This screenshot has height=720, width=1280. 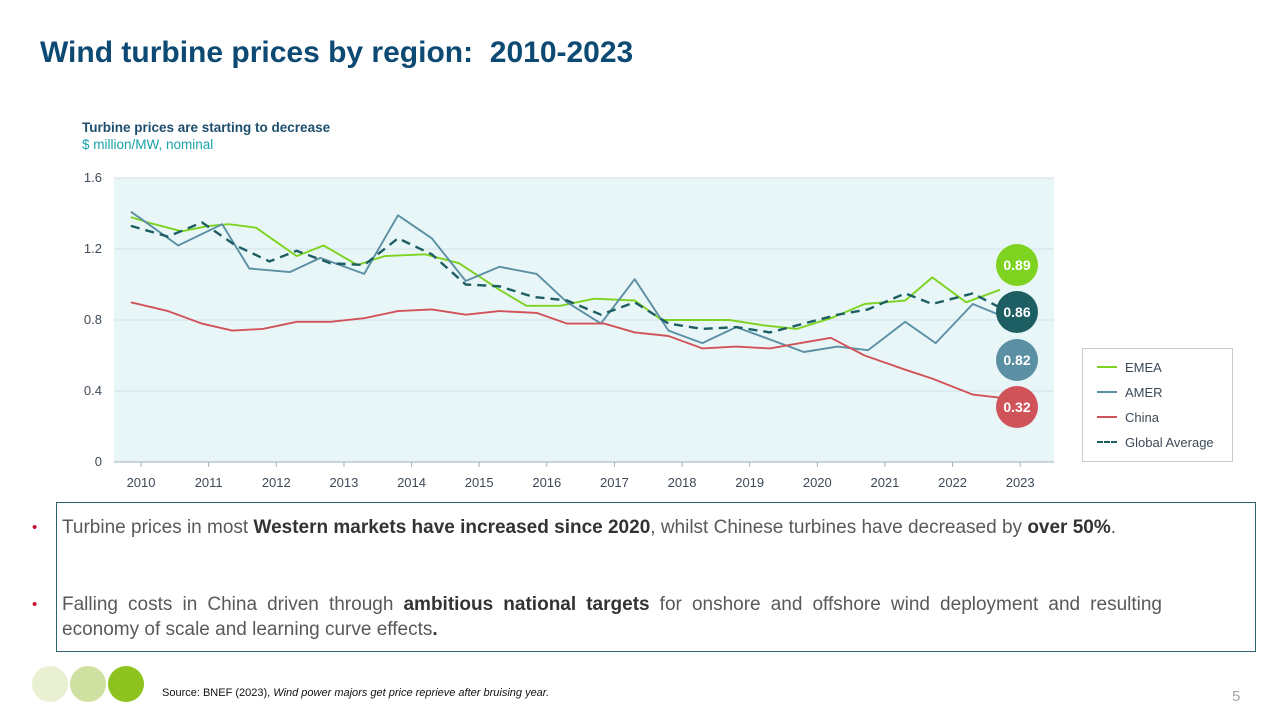 What do you see at coordinates (93, 177) in the screenshot?
I see `y-tick-label: 1.6` at bounding box center [93, 177].